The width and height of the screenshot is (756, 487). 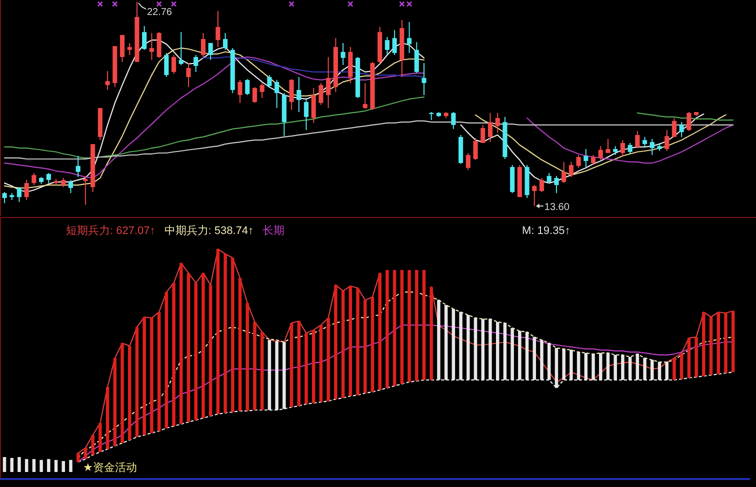 What do you see at coordinates (110, 468) in the screenshot?
I see `annotation: ★资金活动` at bounding box center [110, 468].